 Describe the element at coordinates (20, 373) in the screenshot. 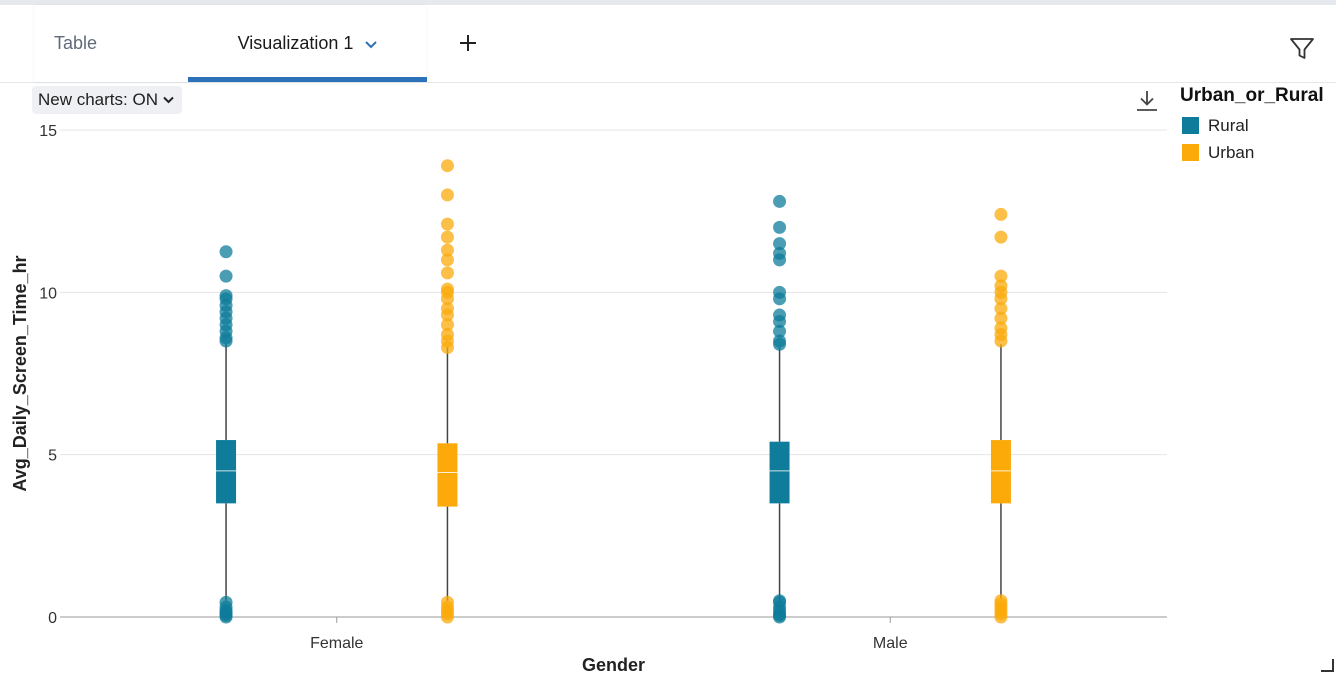

I see `y-axis-title: Avg_Daily_Screen_Time_hr` at that location.